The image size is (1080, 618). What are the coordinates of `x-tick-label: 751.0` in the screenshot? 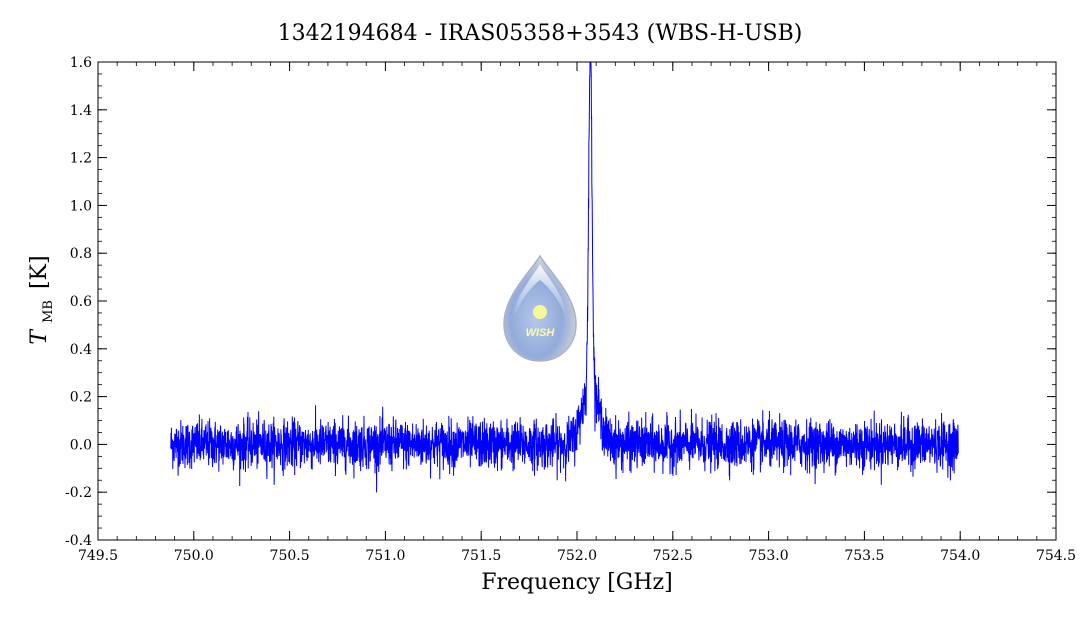 It's located at (385, 556).